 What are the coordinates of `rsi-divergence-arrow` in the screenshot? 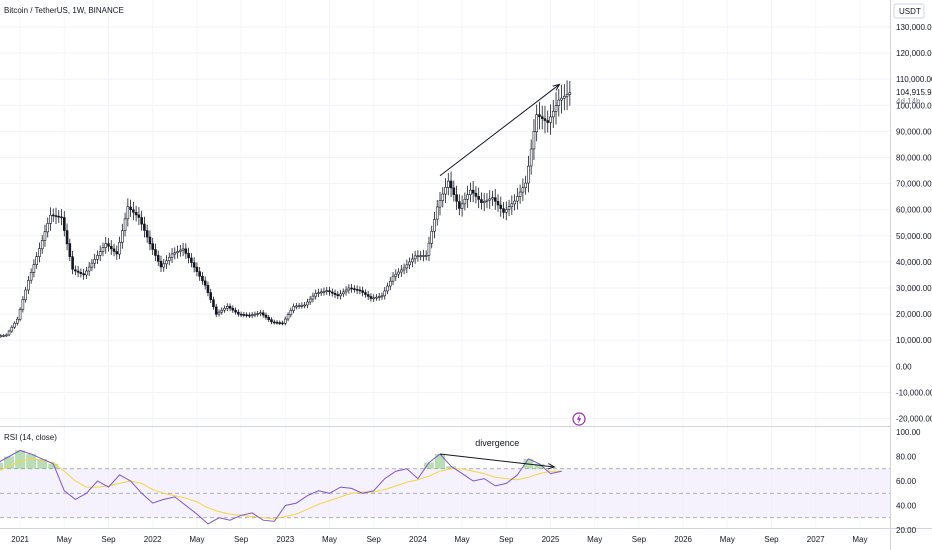 It's located at (497, 461).